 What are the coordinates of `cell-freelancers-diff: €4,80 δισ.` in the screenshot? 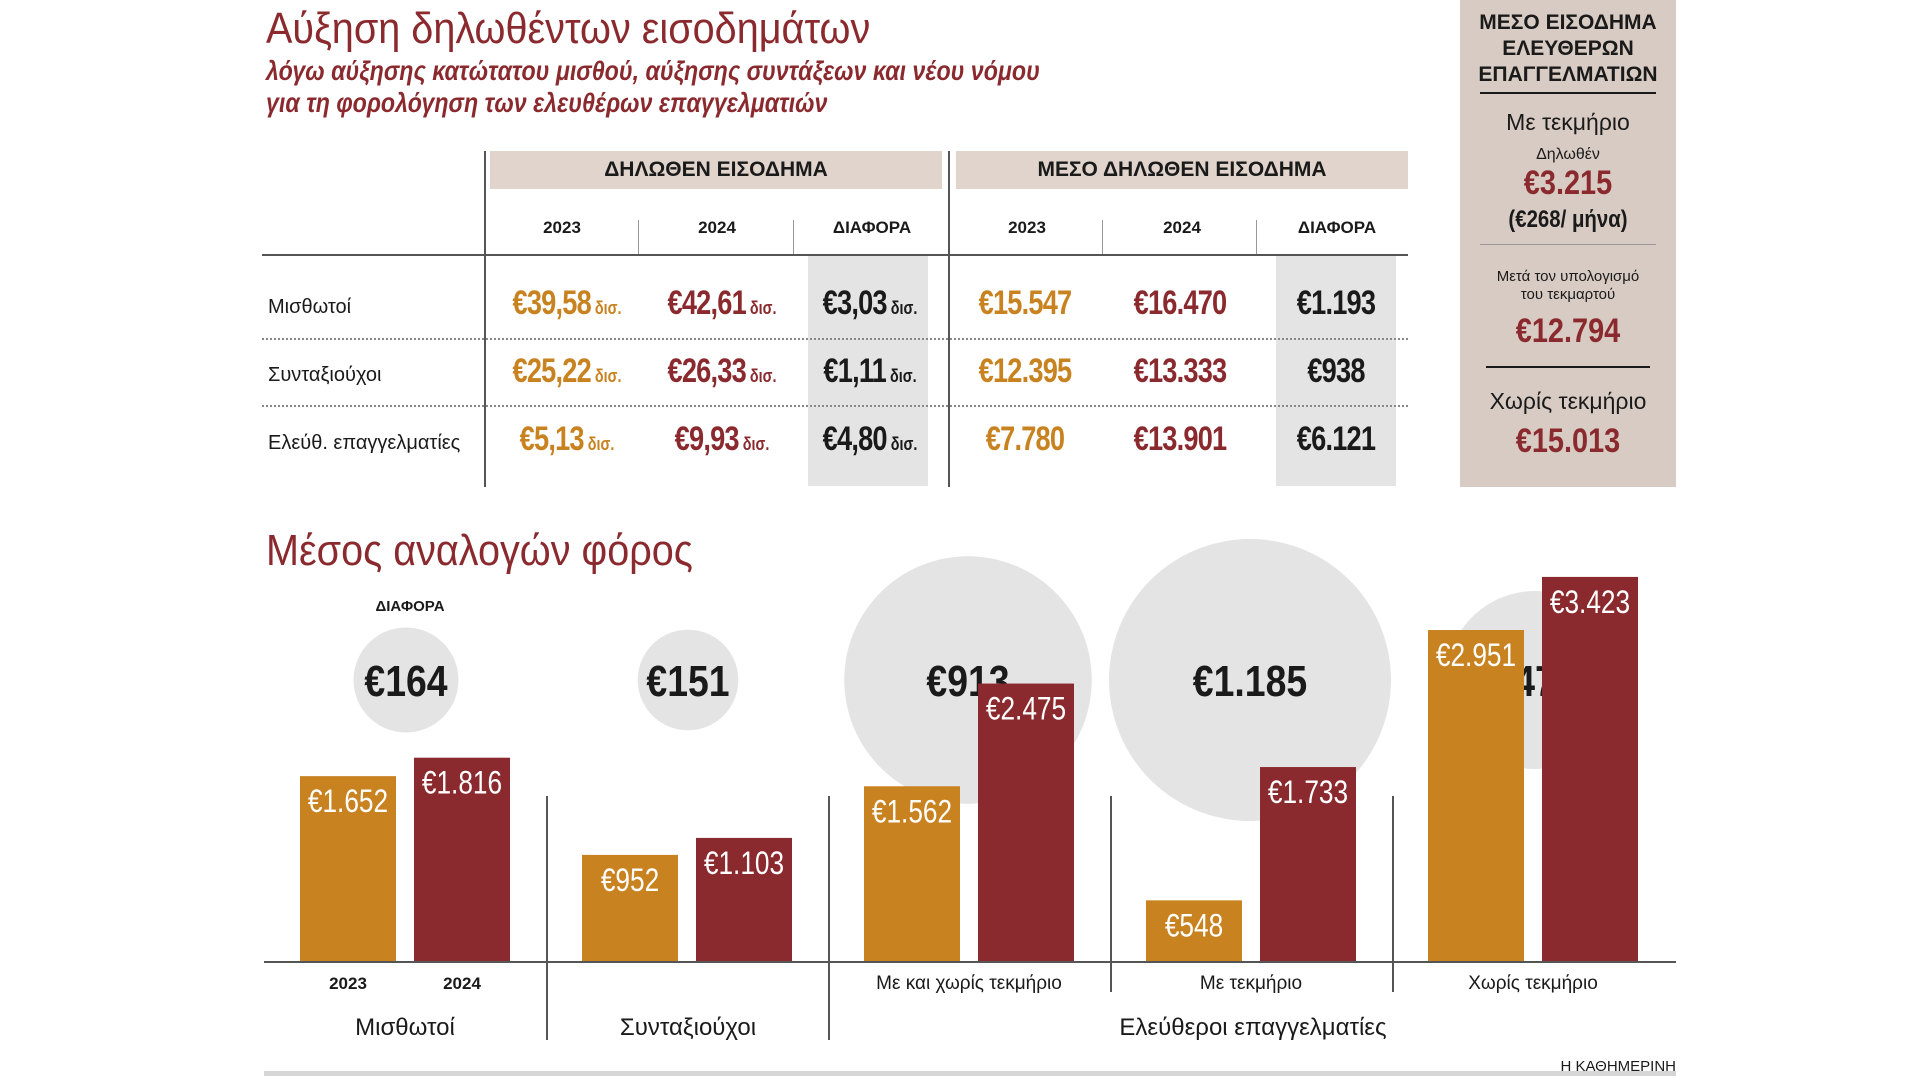 It's located at (870, 439).